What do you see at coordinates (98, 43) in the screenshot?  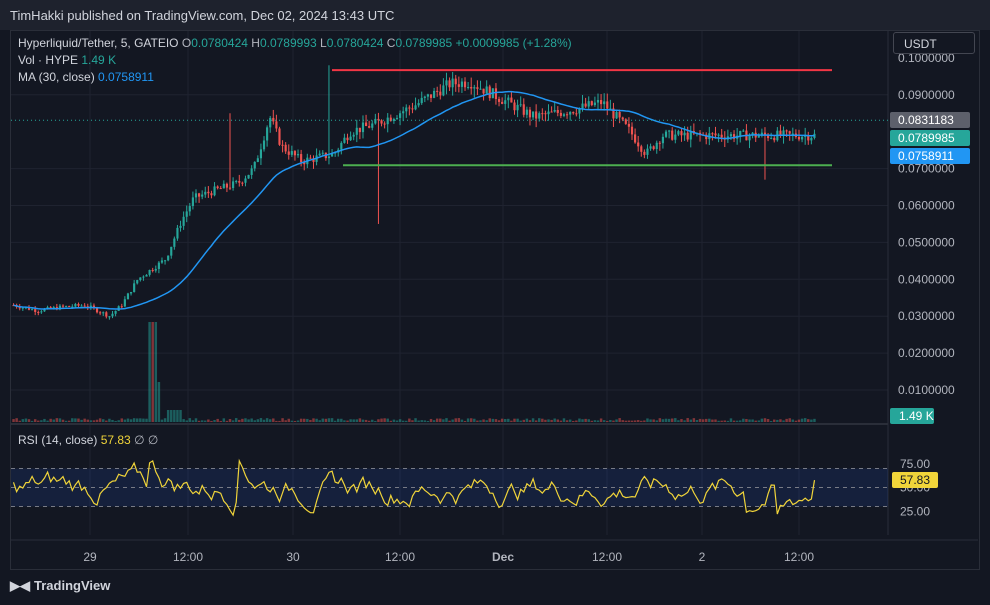 I see `symbol-label: Hyperliquid/Tether, 5, GATEIO` at bounding box center [98, 43].